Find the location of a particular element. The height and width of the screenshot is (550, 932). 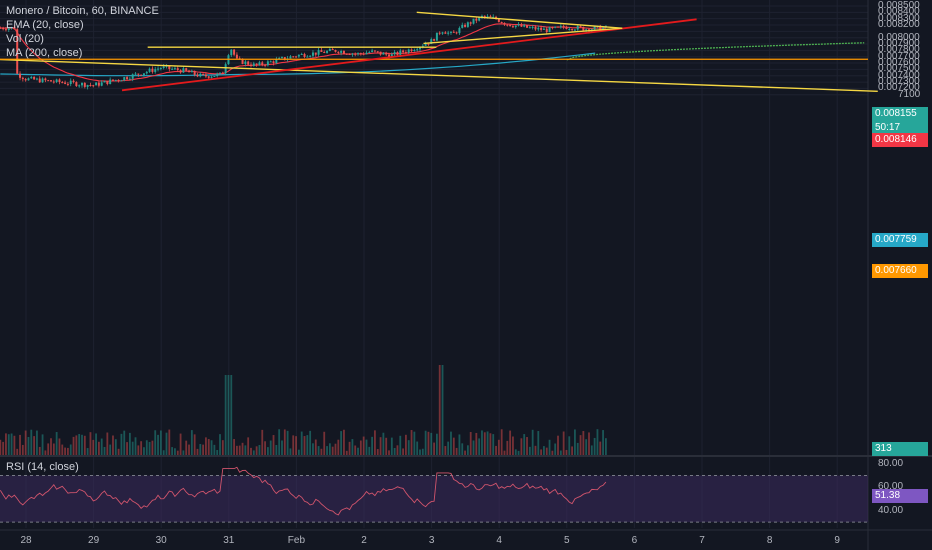

legend-volume: Vol (20) is located at coordinates (25, 39).